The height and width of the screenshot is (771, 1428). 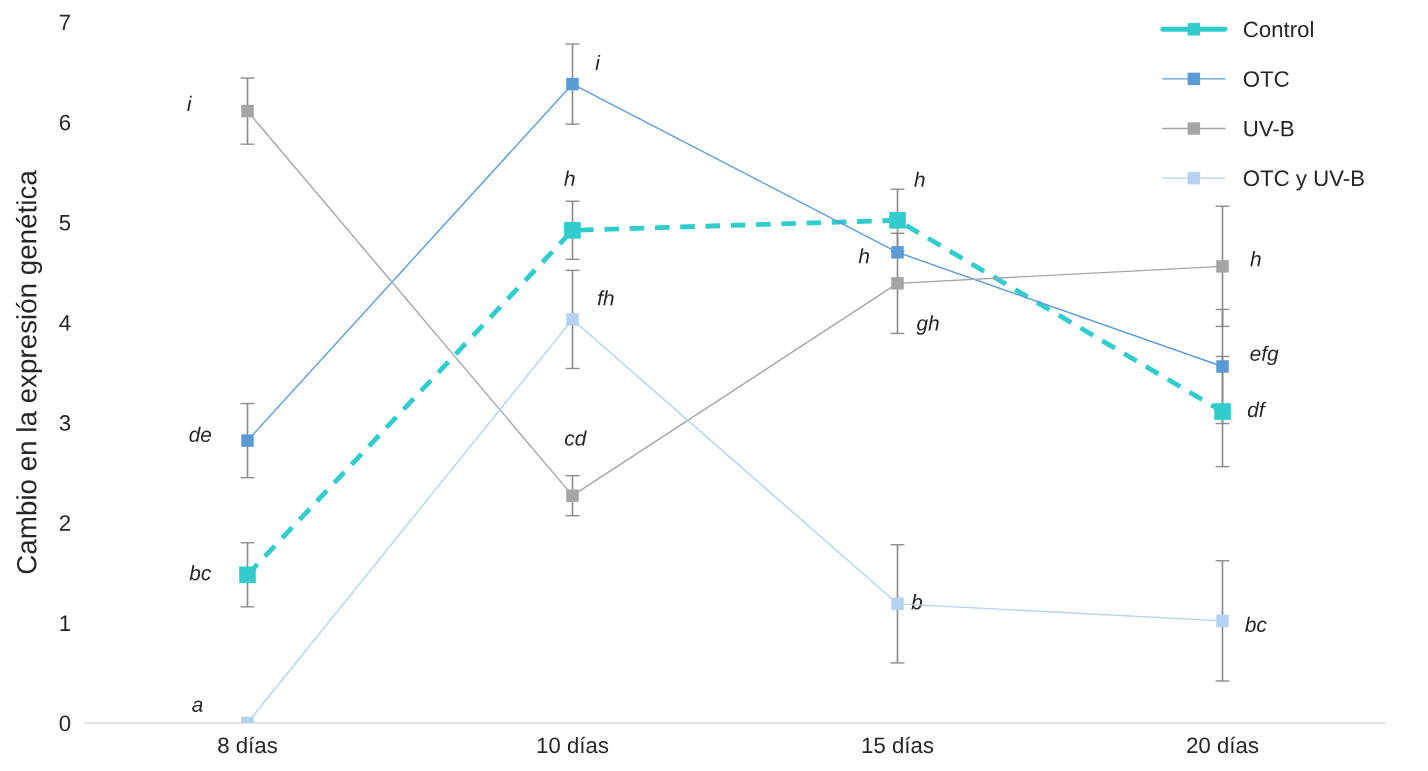 I want to click on x-tick-label: 10 días, so click(x=573, y=745).